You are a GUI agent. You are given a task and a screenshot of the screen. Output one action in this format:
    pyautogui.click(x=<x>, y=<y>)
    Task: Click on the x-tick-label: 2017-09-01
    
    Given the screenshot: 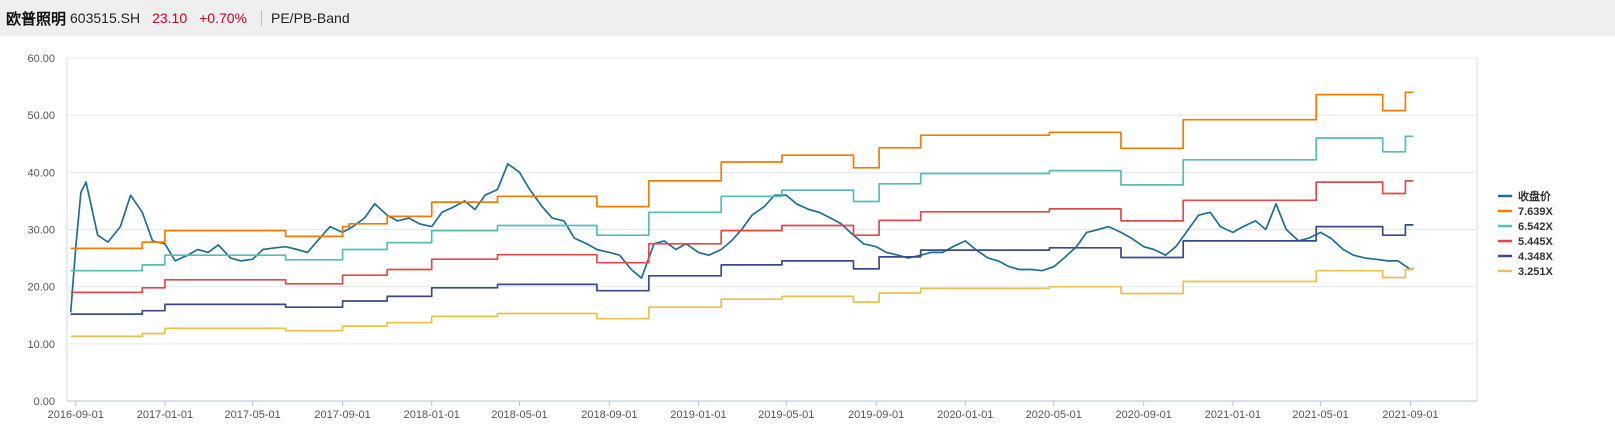 What is the action you would take?
    pyautogui.click(x=342, y=415)
    